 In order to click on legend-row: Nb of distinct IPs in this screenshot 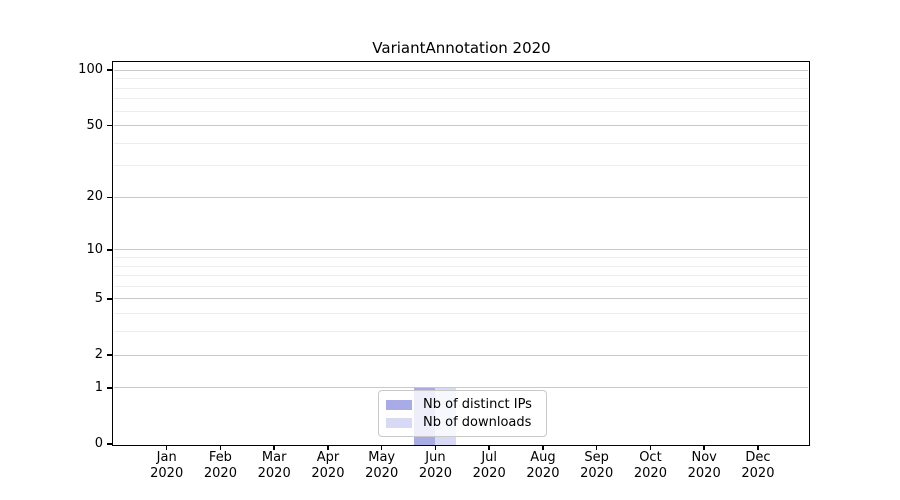, I will do `click(462, 405)`.